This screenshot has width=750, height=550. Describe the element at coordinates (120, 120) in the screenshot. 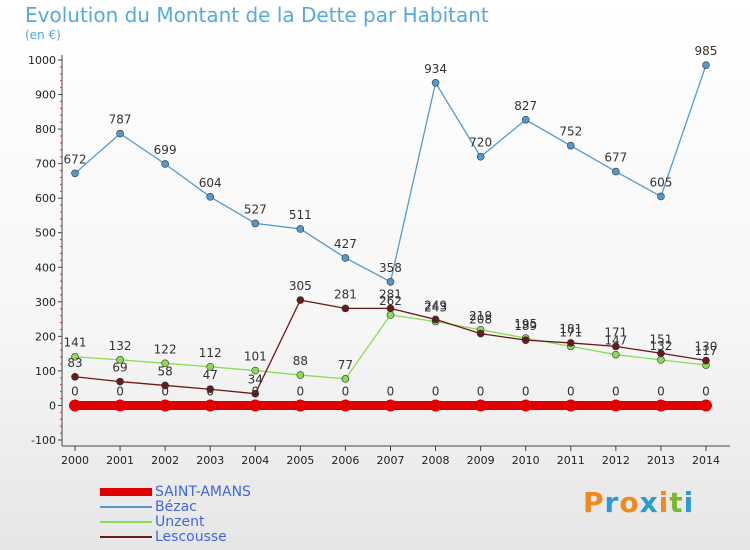

I see `data-label: 787` at that location.